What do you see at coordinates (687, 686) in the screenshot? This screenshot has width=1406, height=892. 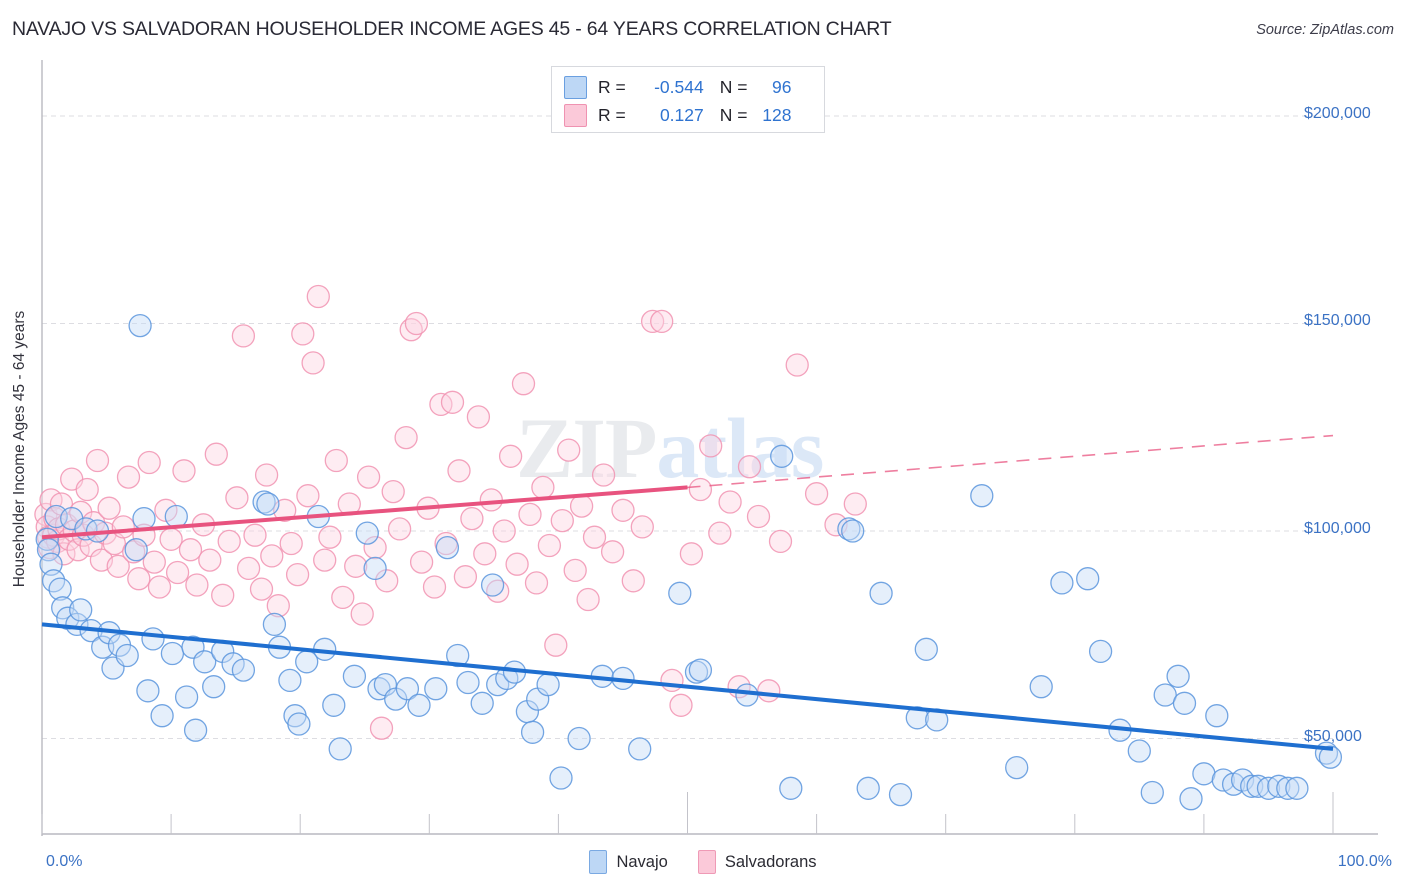 I see `navajo-trendline` at bounding box center [687, 686].